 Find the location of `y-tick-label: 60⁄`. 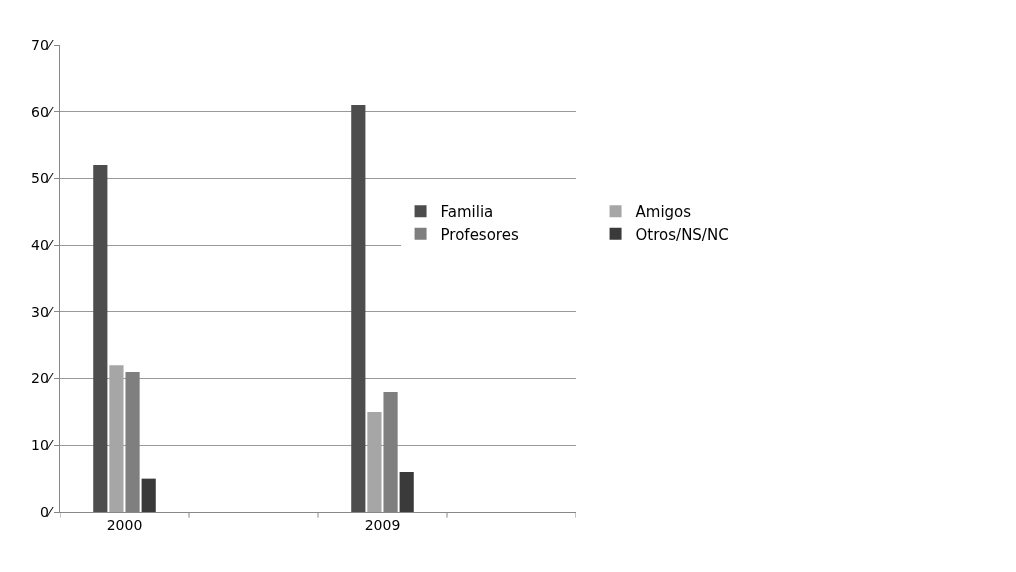

y-tick-label: 60⁄ is located at coordinates (42, 111).